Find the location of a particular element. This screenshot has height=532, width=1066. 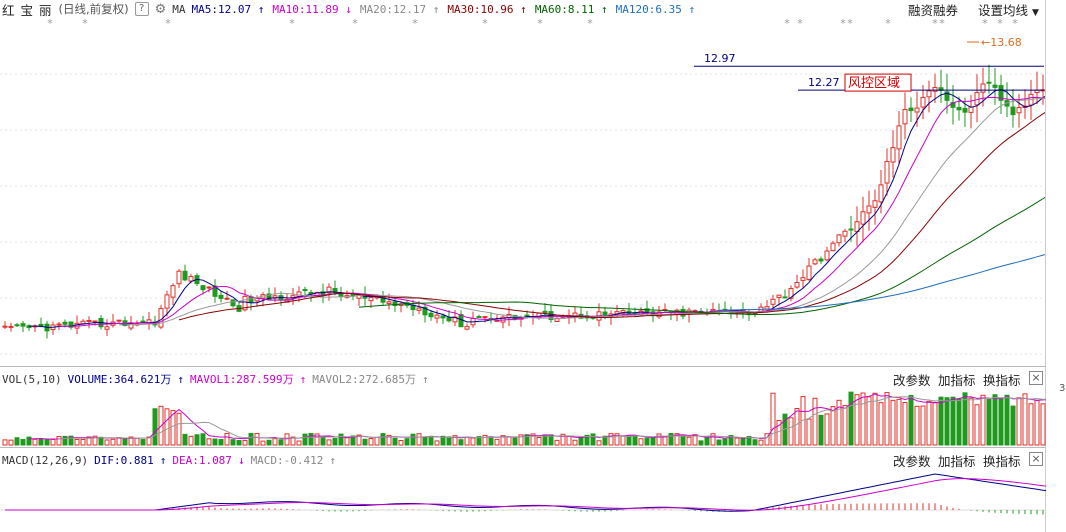

dif-value: DIF:0.881 is located at coordinates (124, 460).